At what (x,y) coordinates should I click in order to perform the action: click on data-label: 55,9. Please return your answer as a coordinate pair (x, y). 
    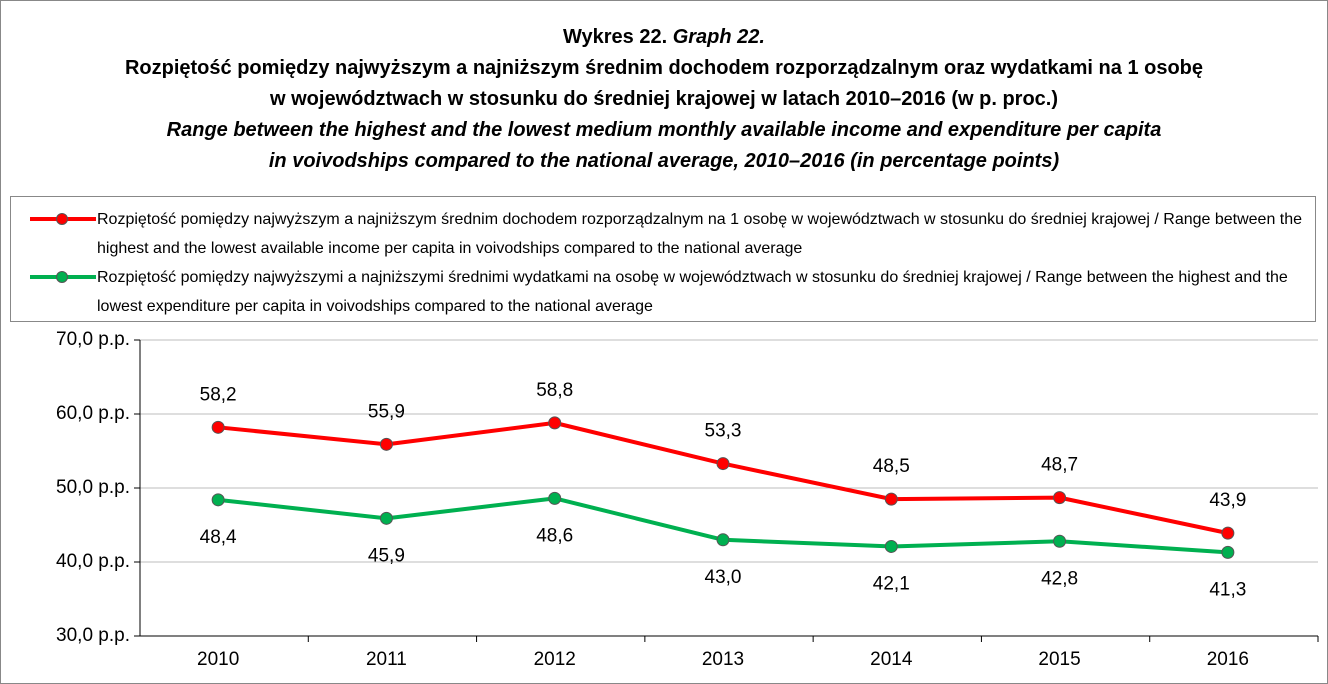
    Looking at the image, I should click on (386, 411).